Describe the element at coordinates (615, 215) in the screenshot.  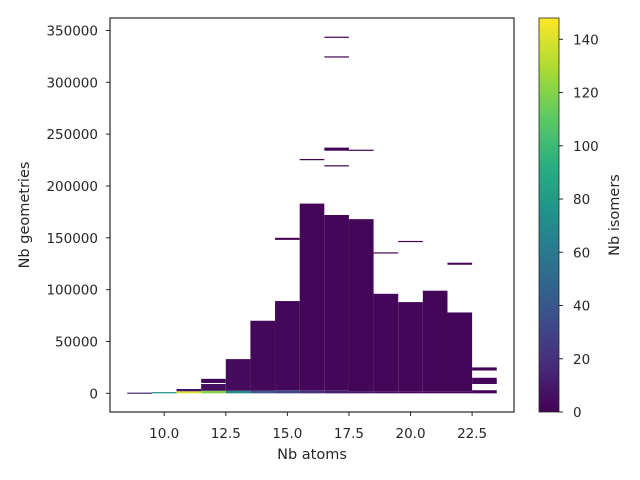
I see `colorbar-label: Nb isomers` at that location.